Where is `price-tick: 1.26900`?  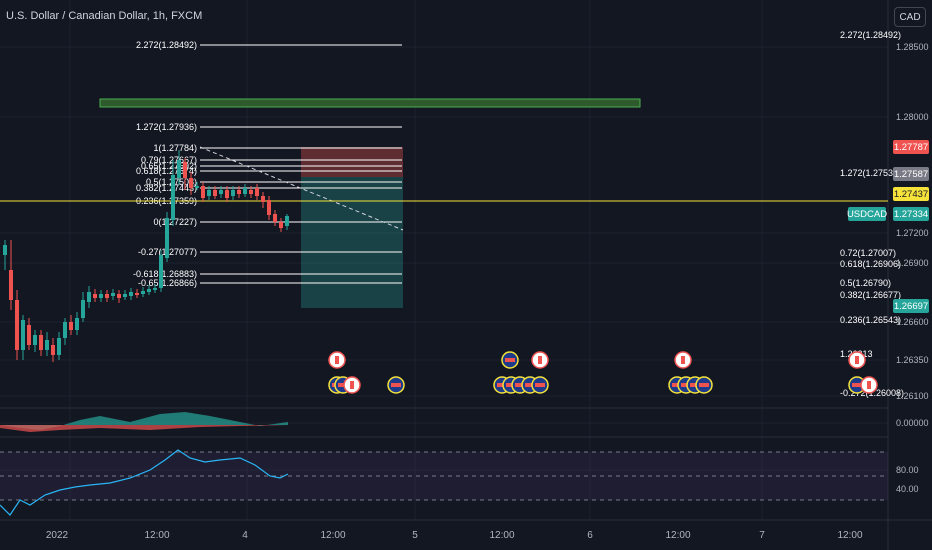 price-tick: 1.26900 is located at coordinates (912, 263).